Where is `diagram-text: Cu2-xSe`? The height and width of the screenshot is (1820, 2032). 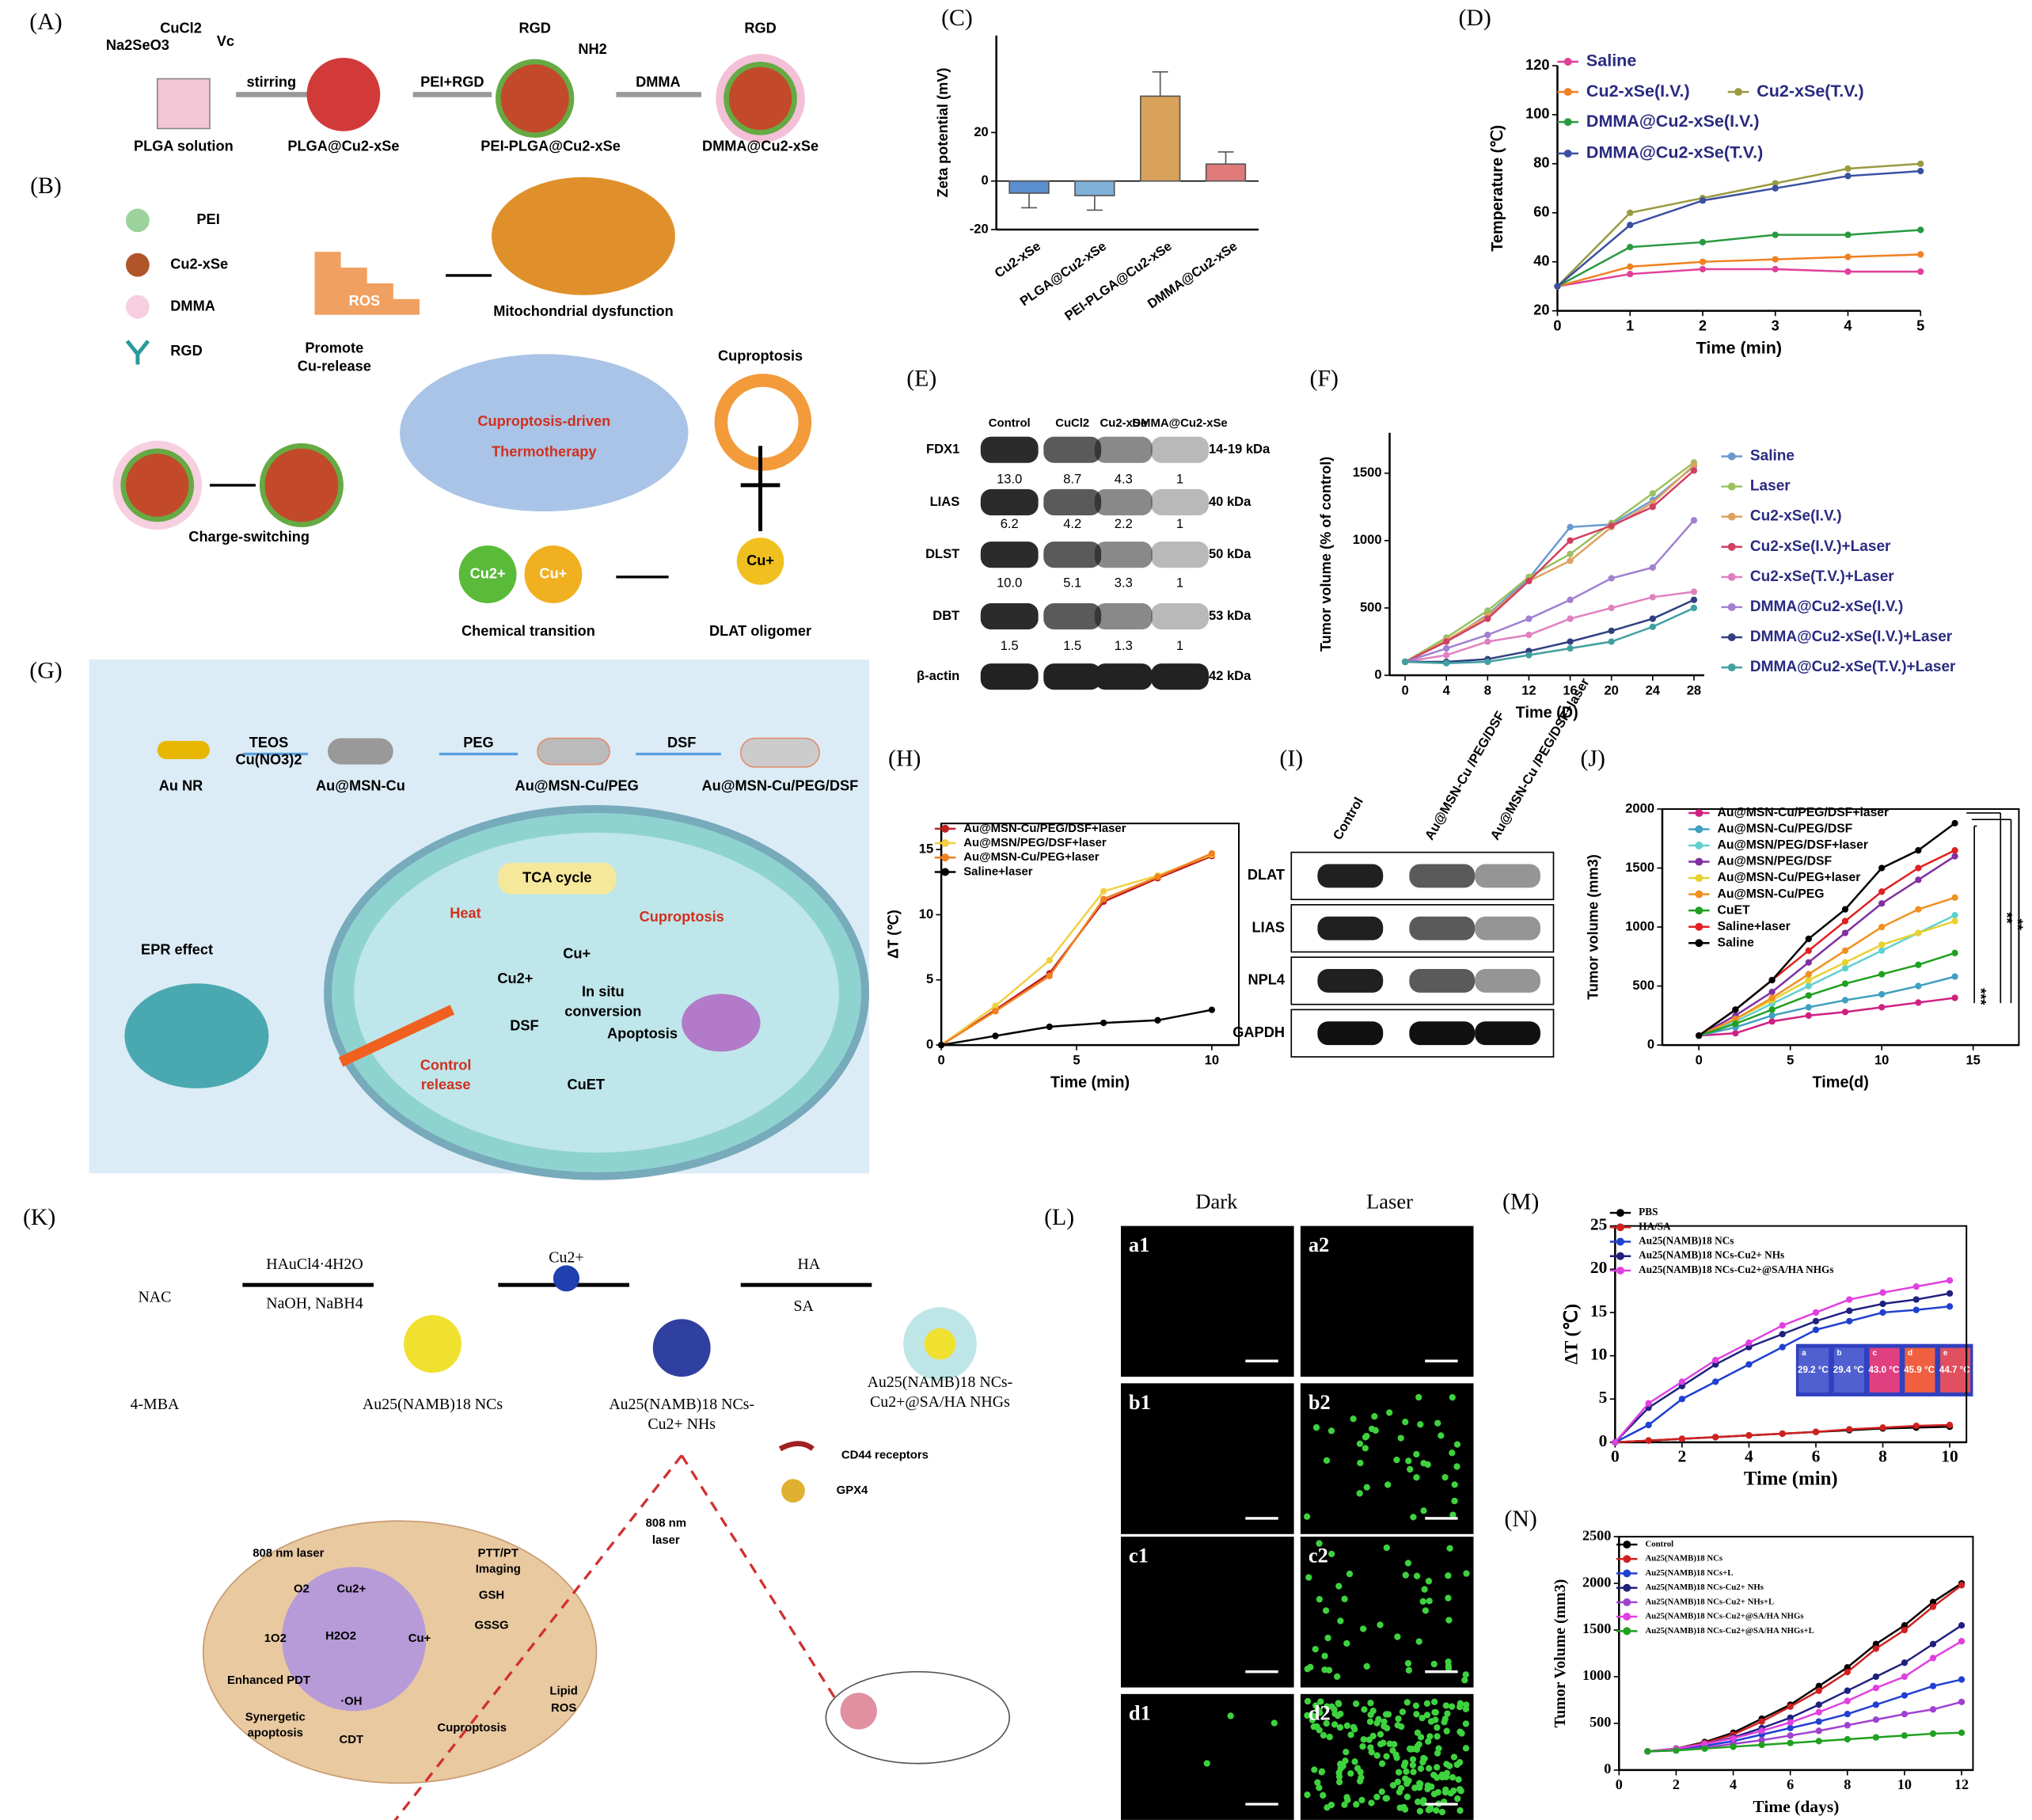 diagram-text: Cu2-xSe is located at coordinates (199, 264).